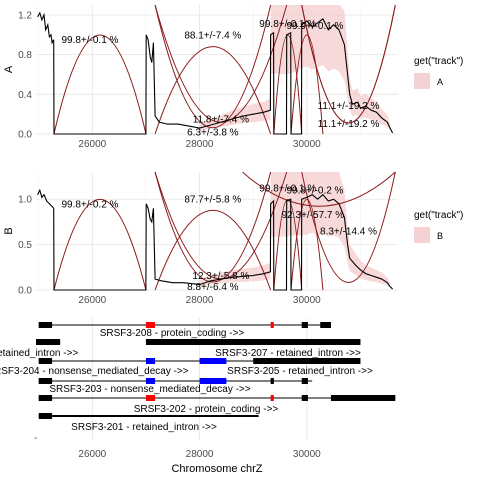 This screenshot has height=480, width=480. Describe the element at coordinates (300, 371) in the screenshot. I see `transcript-label: SRSF3-205 - retained_intron ->>` at that location.